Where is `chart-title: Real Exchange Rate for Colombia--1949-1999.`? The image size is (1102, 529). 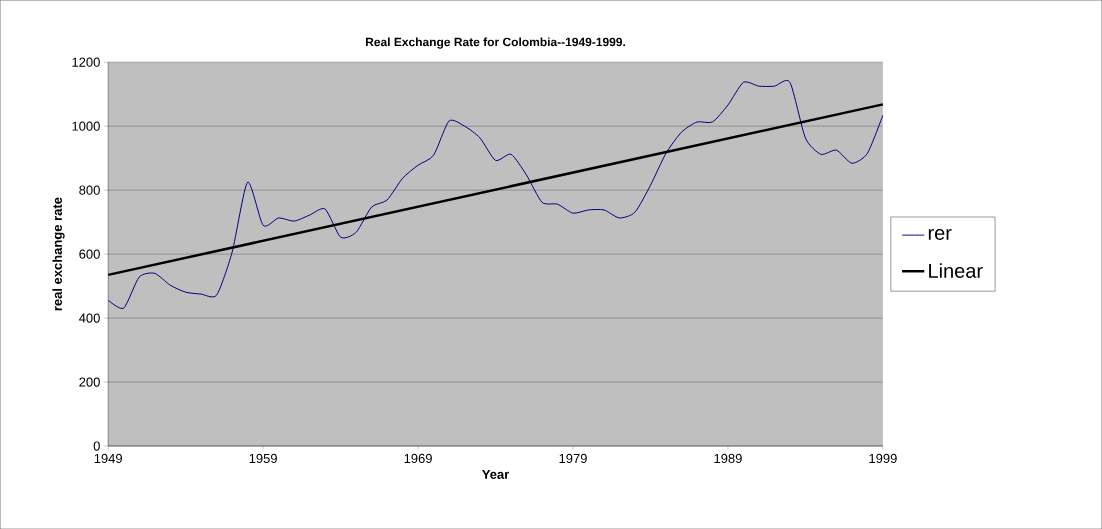
chart-title: Real Exchange Rate for Colombia--1949-1999. is located at coordinates (495, 43).